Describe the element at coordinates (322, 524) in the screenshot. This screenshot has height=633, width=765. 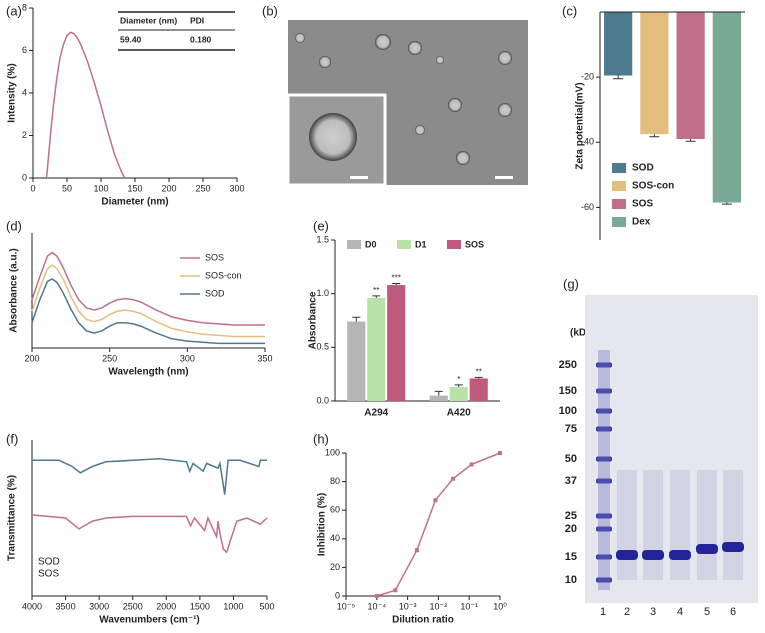
I see `y-axis-label: Inhibition (%)` at that location.